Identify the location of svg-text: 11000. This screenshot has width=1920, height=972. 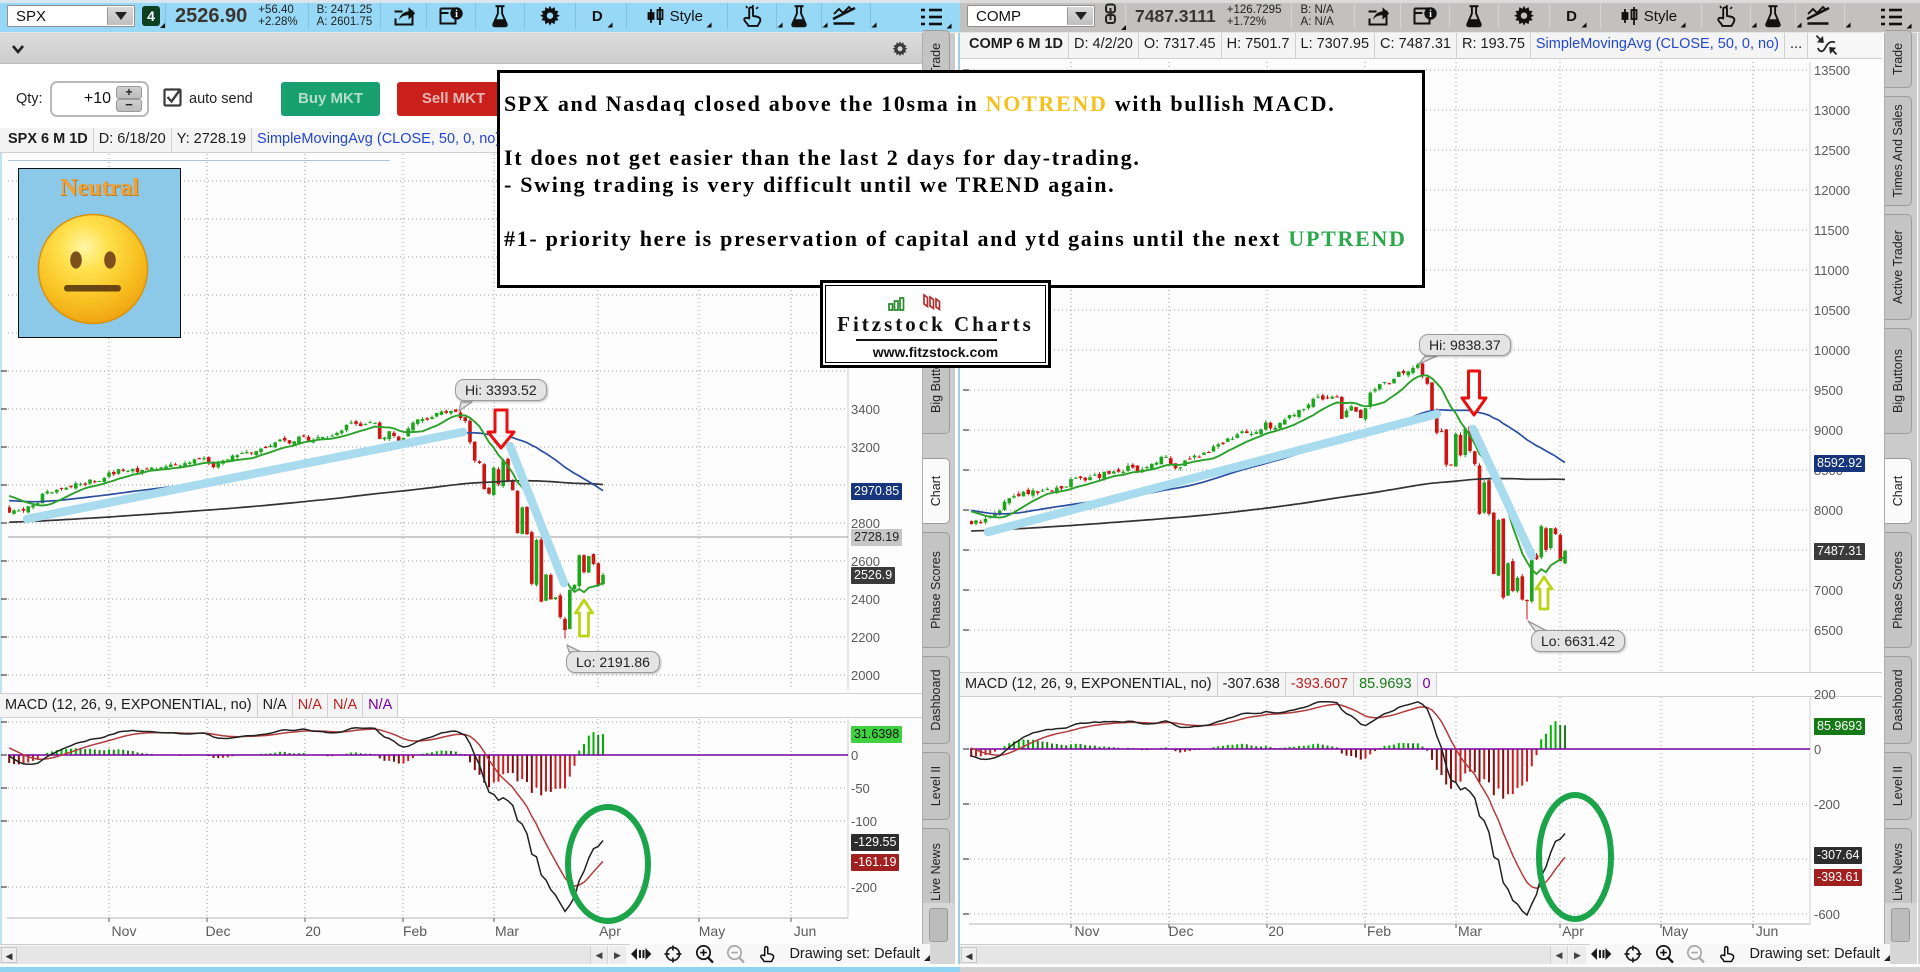
(1831, 270).